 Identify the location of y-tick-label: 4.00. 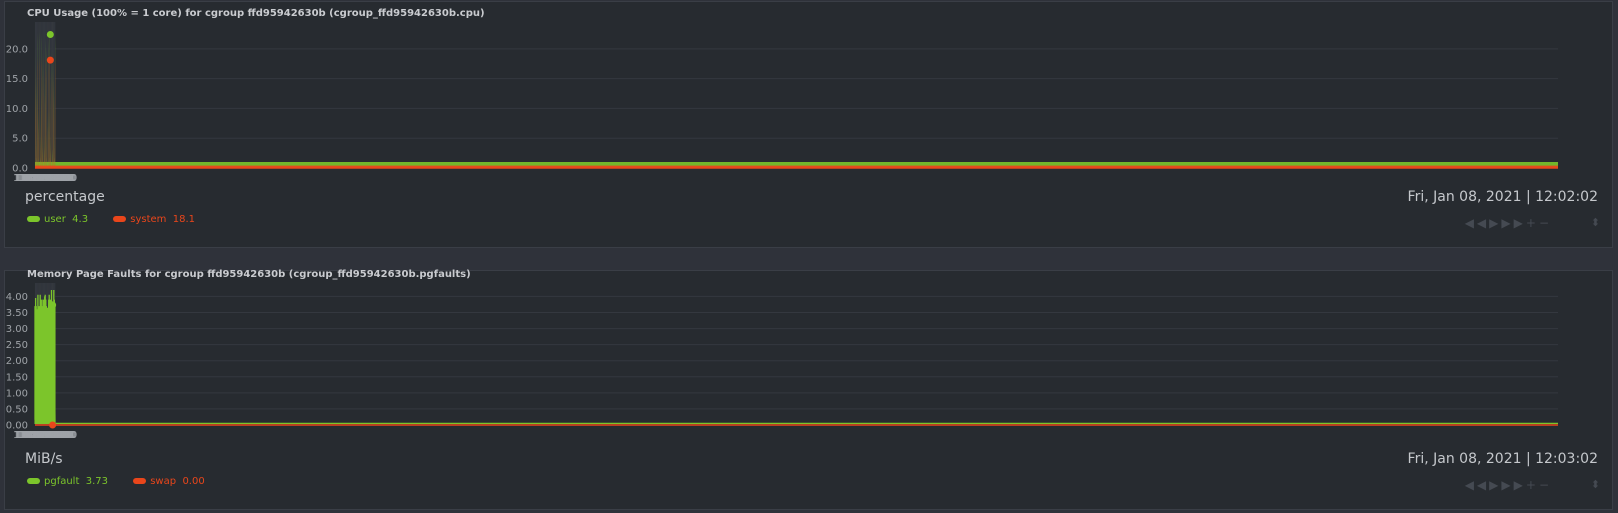
(17, 297).